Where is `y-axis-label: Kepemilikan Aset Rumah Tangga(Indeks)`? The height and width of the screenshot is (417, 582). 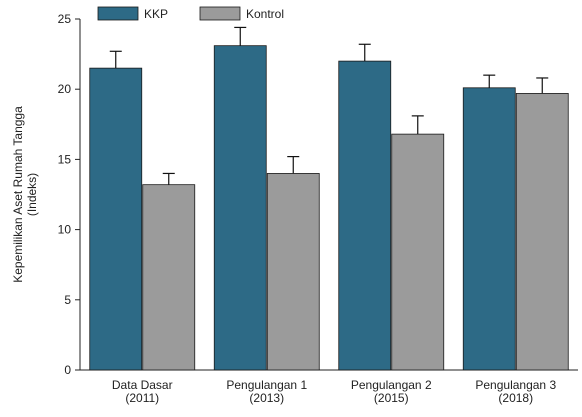
y-axis-label: Kepemilikan Aset Rumah Tangga(Indeks) is located at coordinates (25, 194).